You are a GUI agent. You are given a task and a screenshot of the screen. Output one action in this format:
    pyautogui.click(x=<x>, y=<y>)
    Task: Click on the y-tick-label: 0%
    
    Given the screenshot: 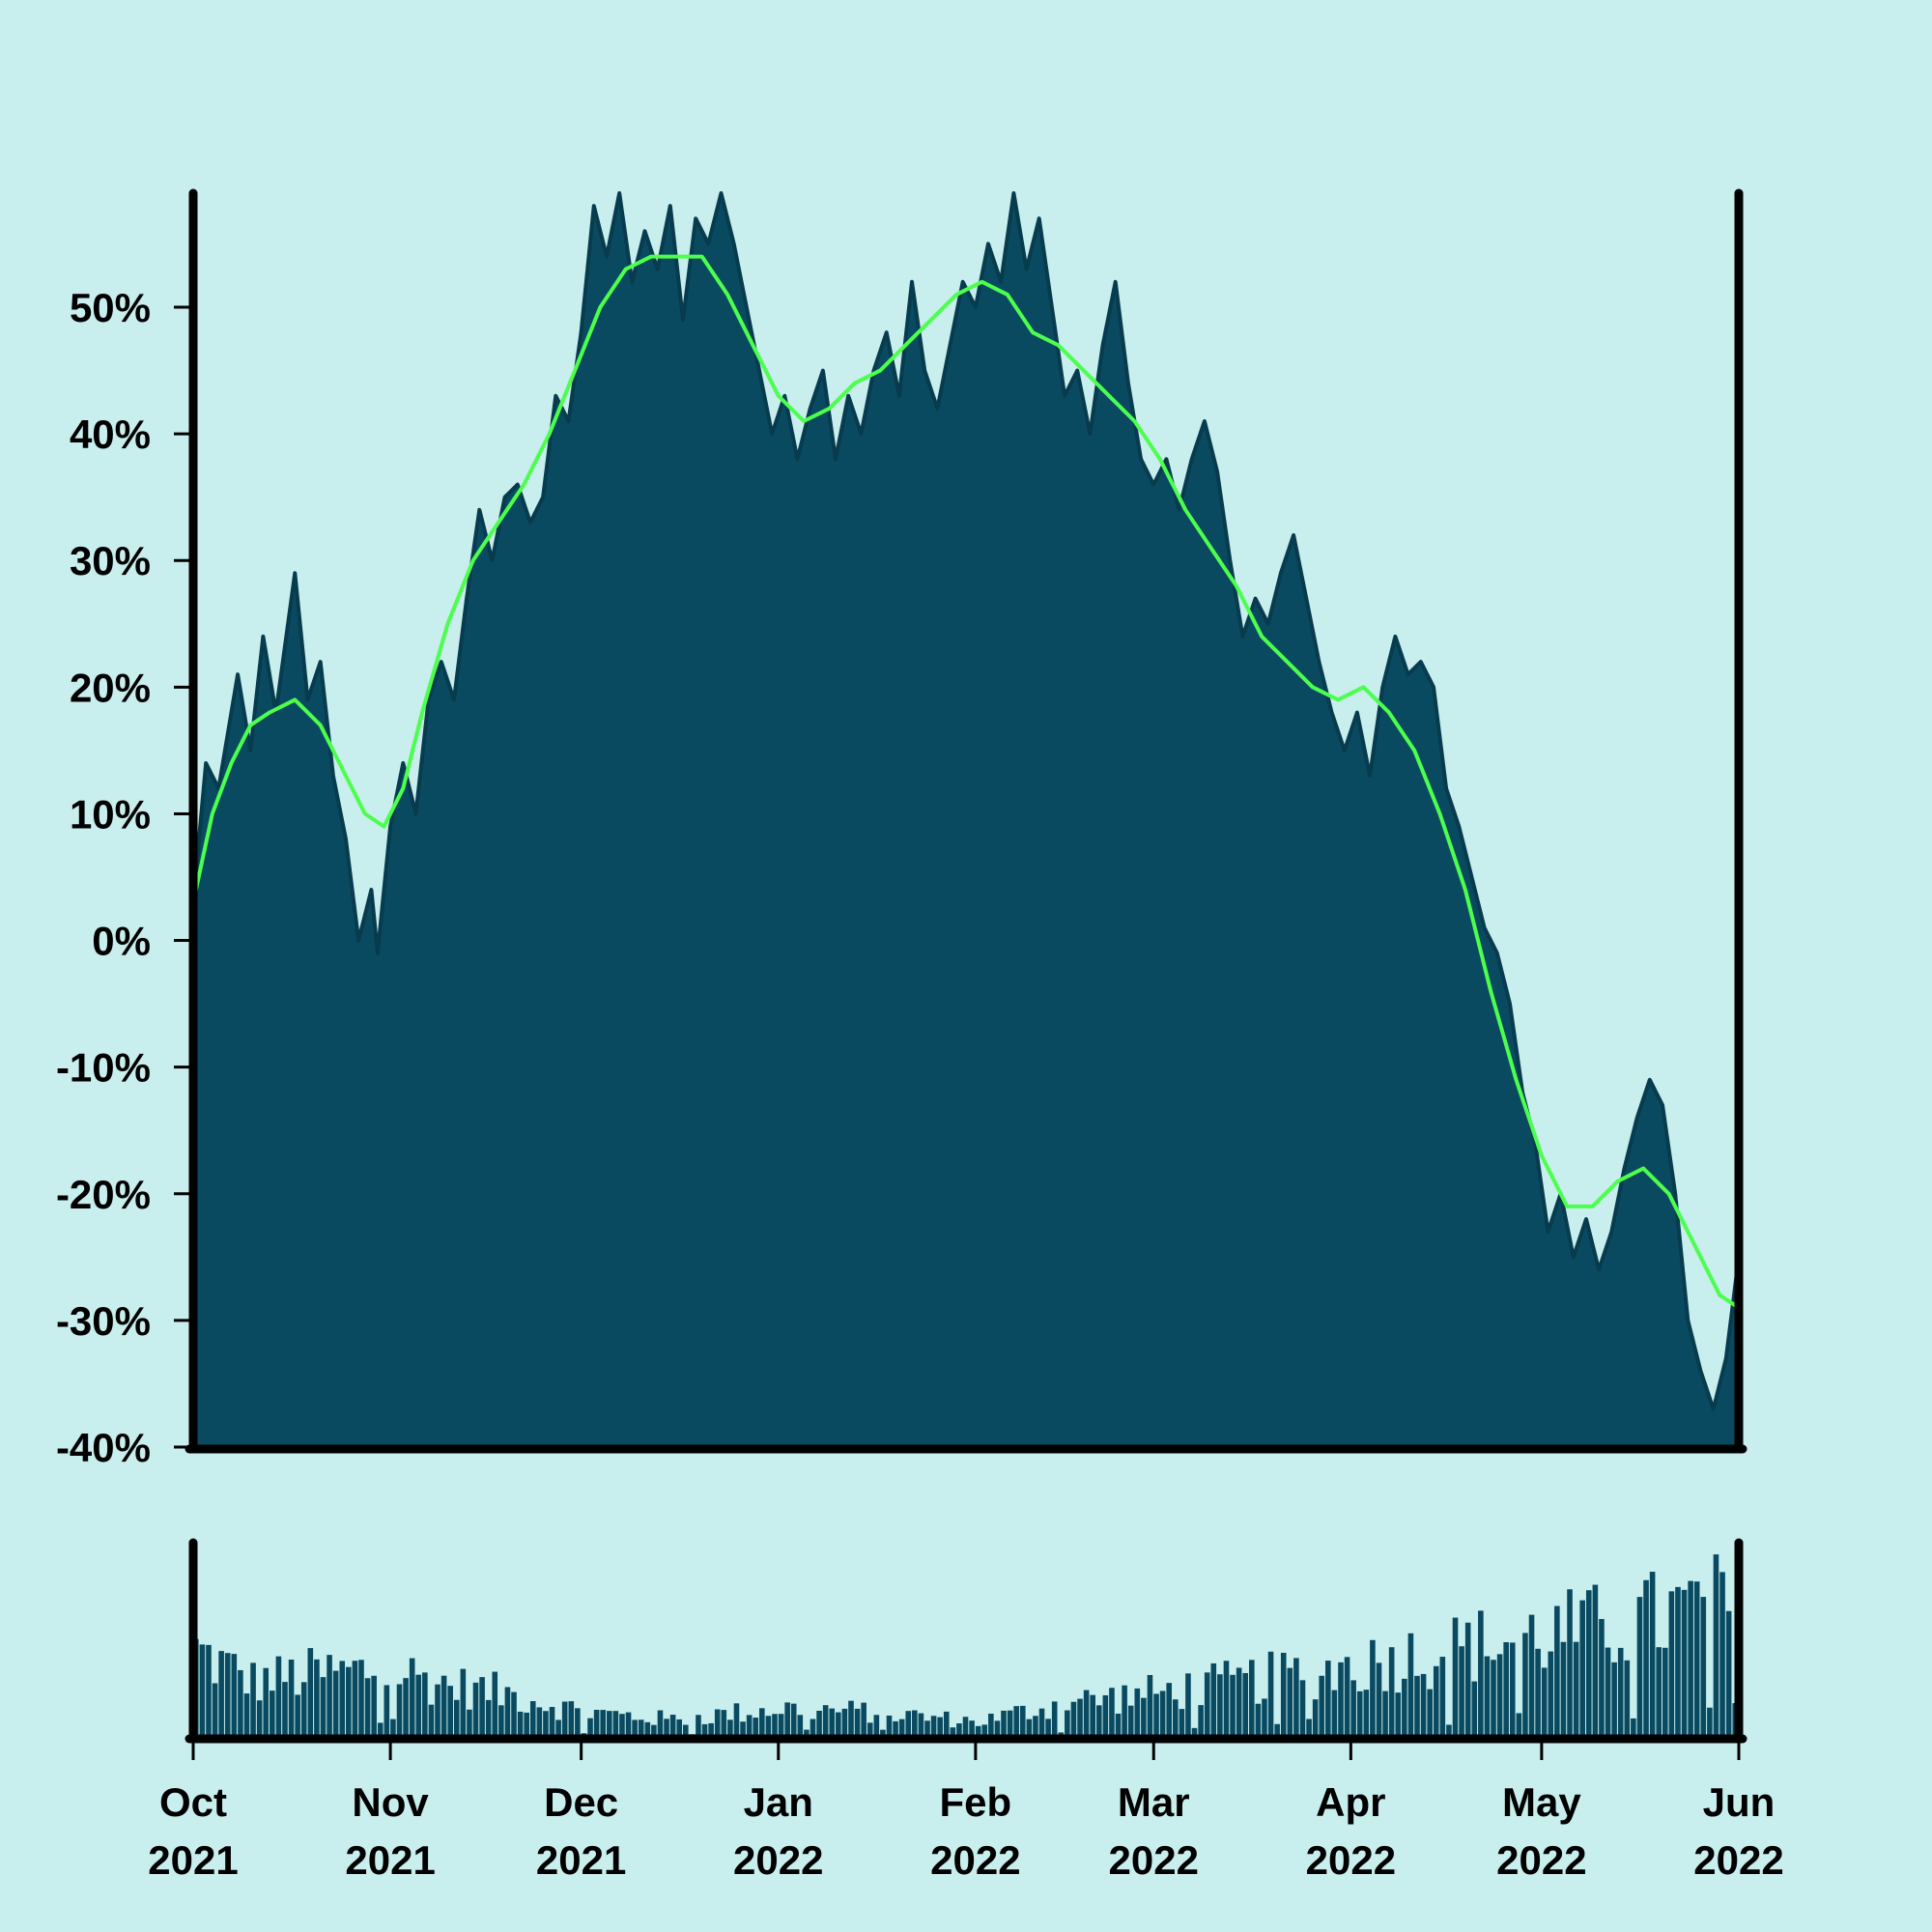 What is the action you would take?
    pyautogui.click(x=121, y=941)
    